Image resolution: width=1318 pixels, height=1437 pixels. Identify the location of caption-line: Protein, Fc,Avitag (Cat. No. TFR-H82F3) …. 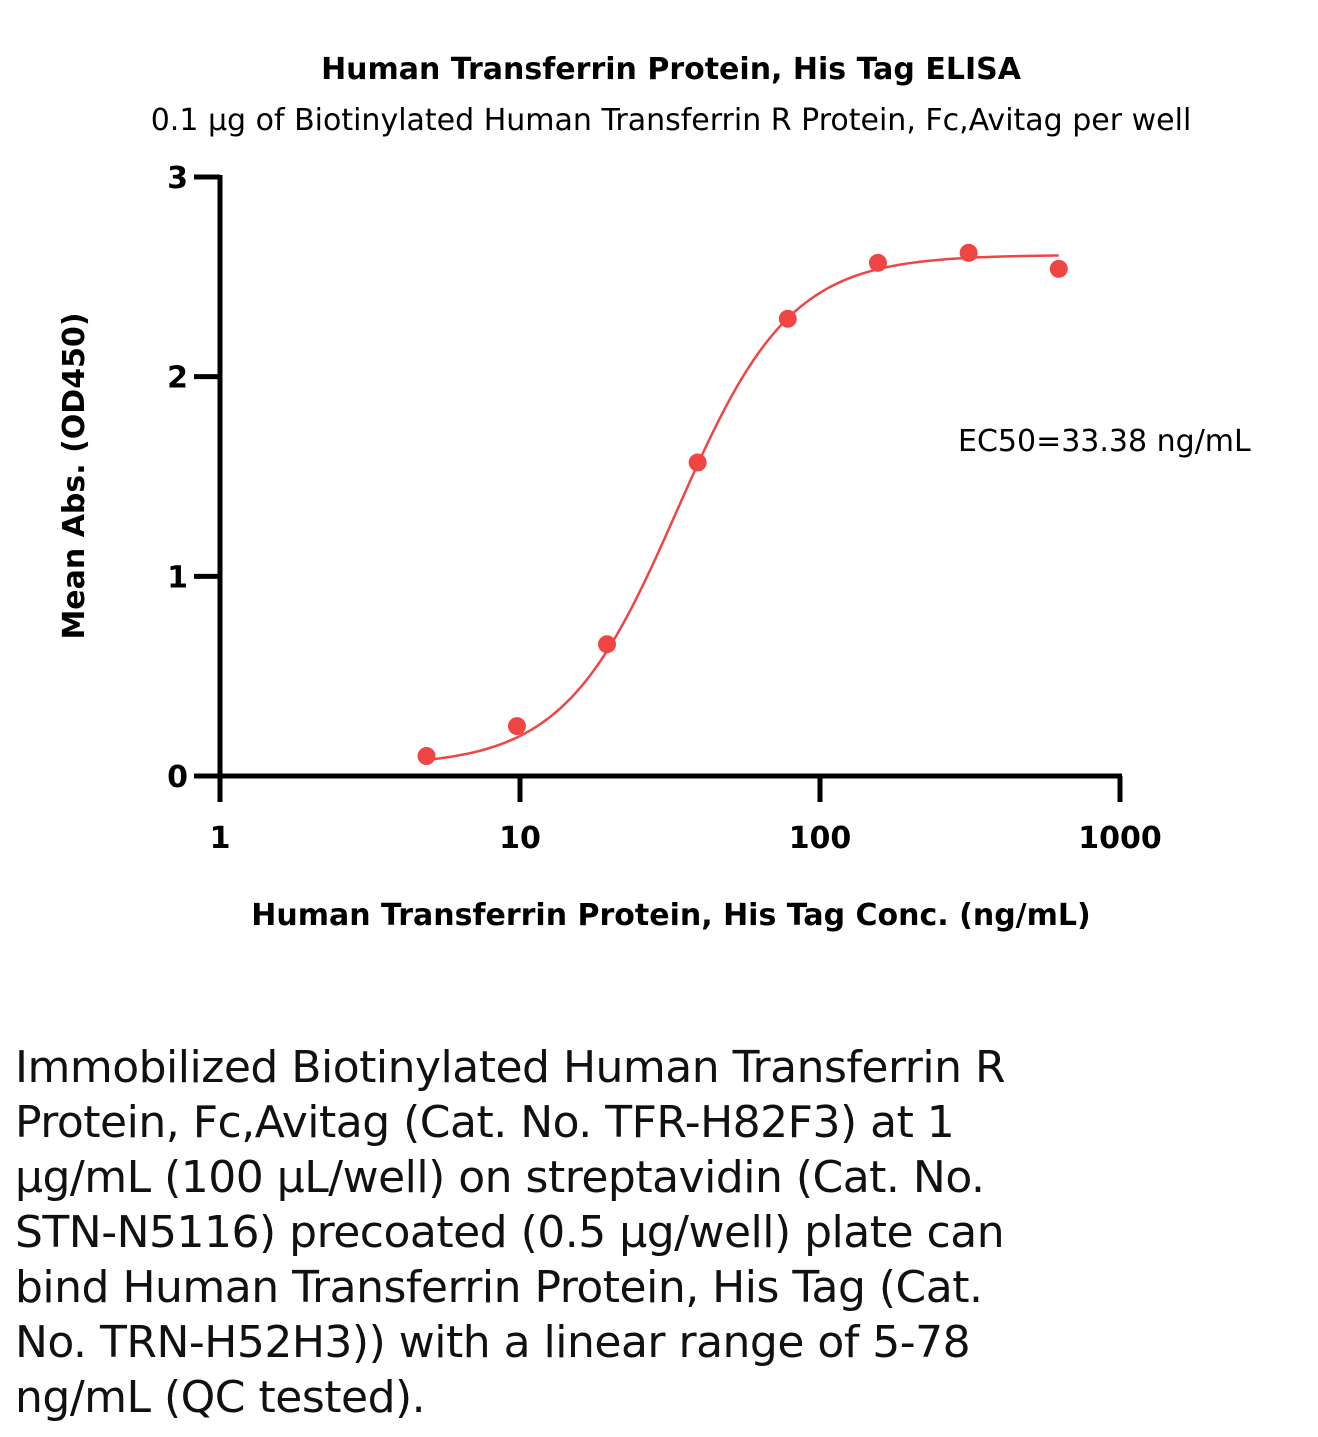
(485, 1122).